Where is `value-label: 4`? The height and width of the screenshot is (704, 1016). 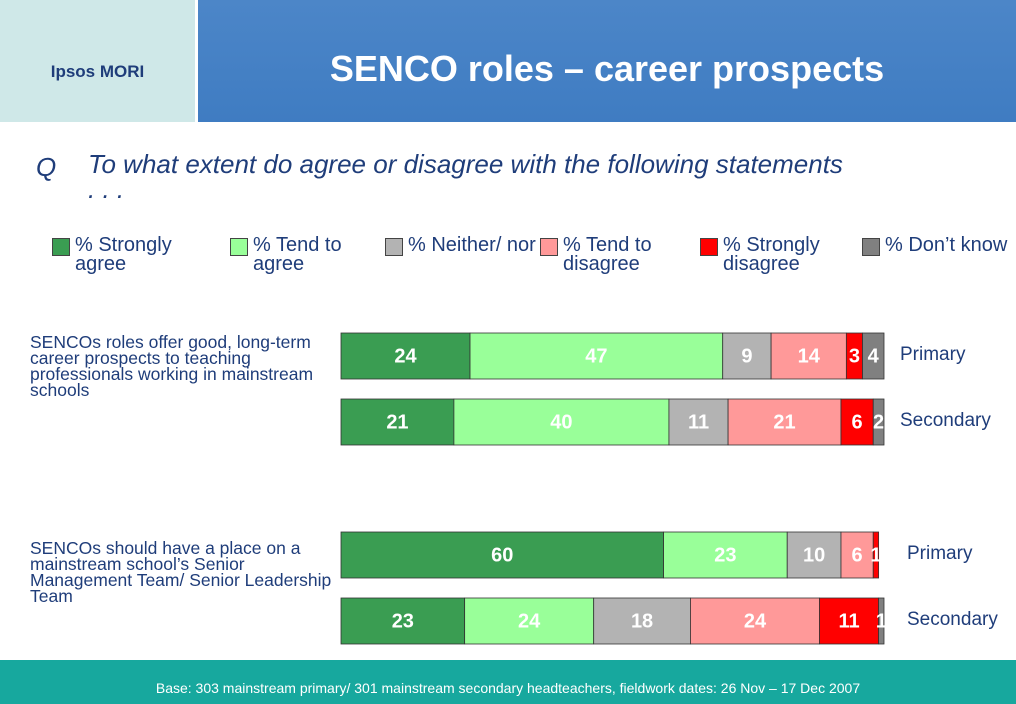 value-label: 4 is located at coordinates (874, 356).